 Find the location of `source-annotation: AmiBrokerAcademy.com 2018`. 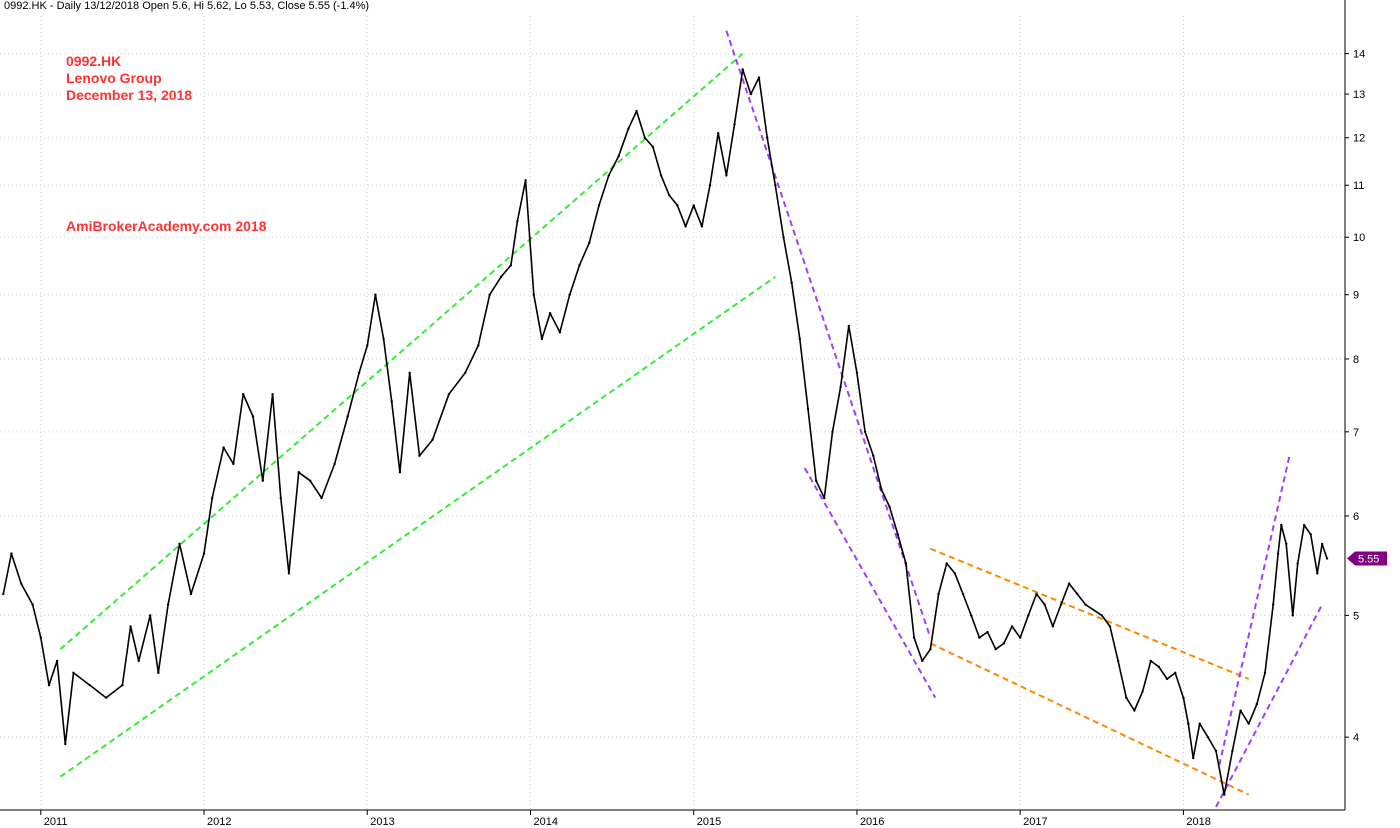

source-annotation: AmiBrokerAcademy.com 2018 is located at coordinates (166, 226).